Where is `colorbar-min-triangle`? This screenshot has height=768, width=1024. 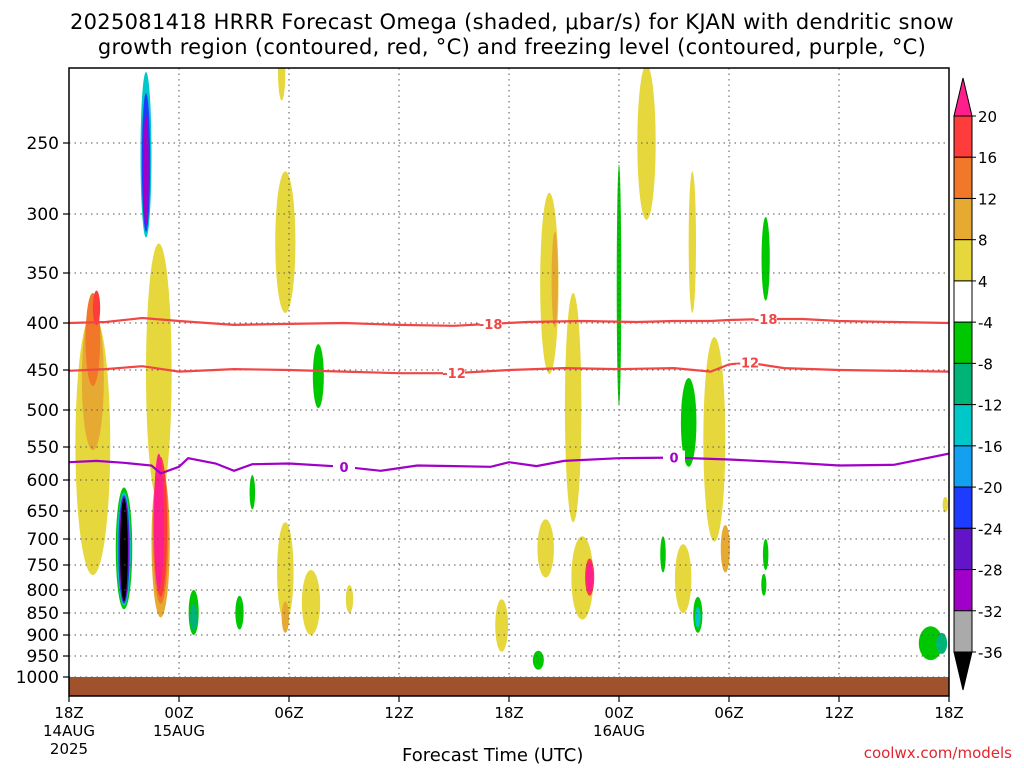 colorbar-min-triangle is located at coordinates (963, 671).